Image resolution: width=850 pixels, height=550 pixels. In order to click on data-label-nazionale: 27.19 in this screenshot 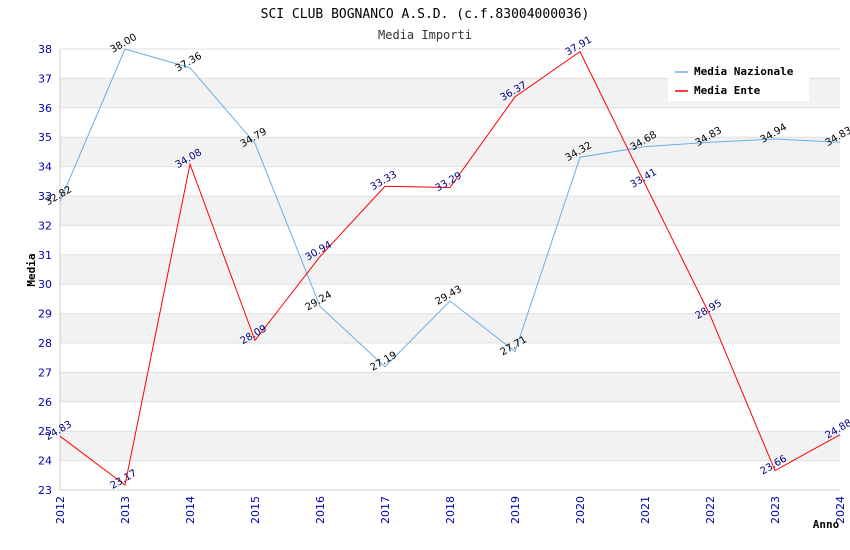, I will do `click(384, 362)`.